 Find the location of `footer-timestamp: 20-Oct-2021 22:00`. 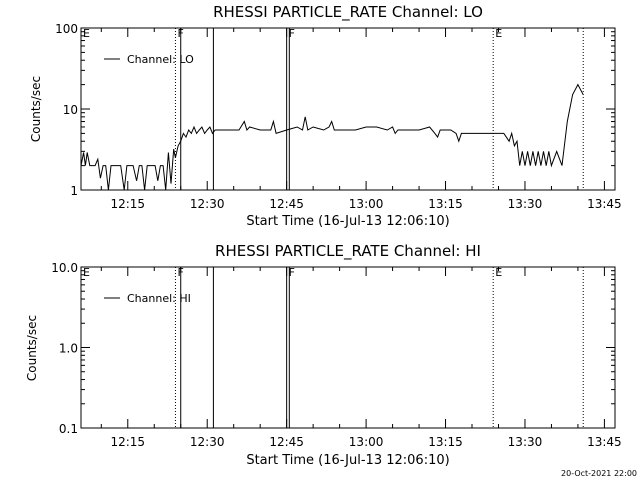

footer-timestamp: 20-Oct-2021 22:00 is located at coordinates (599, 473).